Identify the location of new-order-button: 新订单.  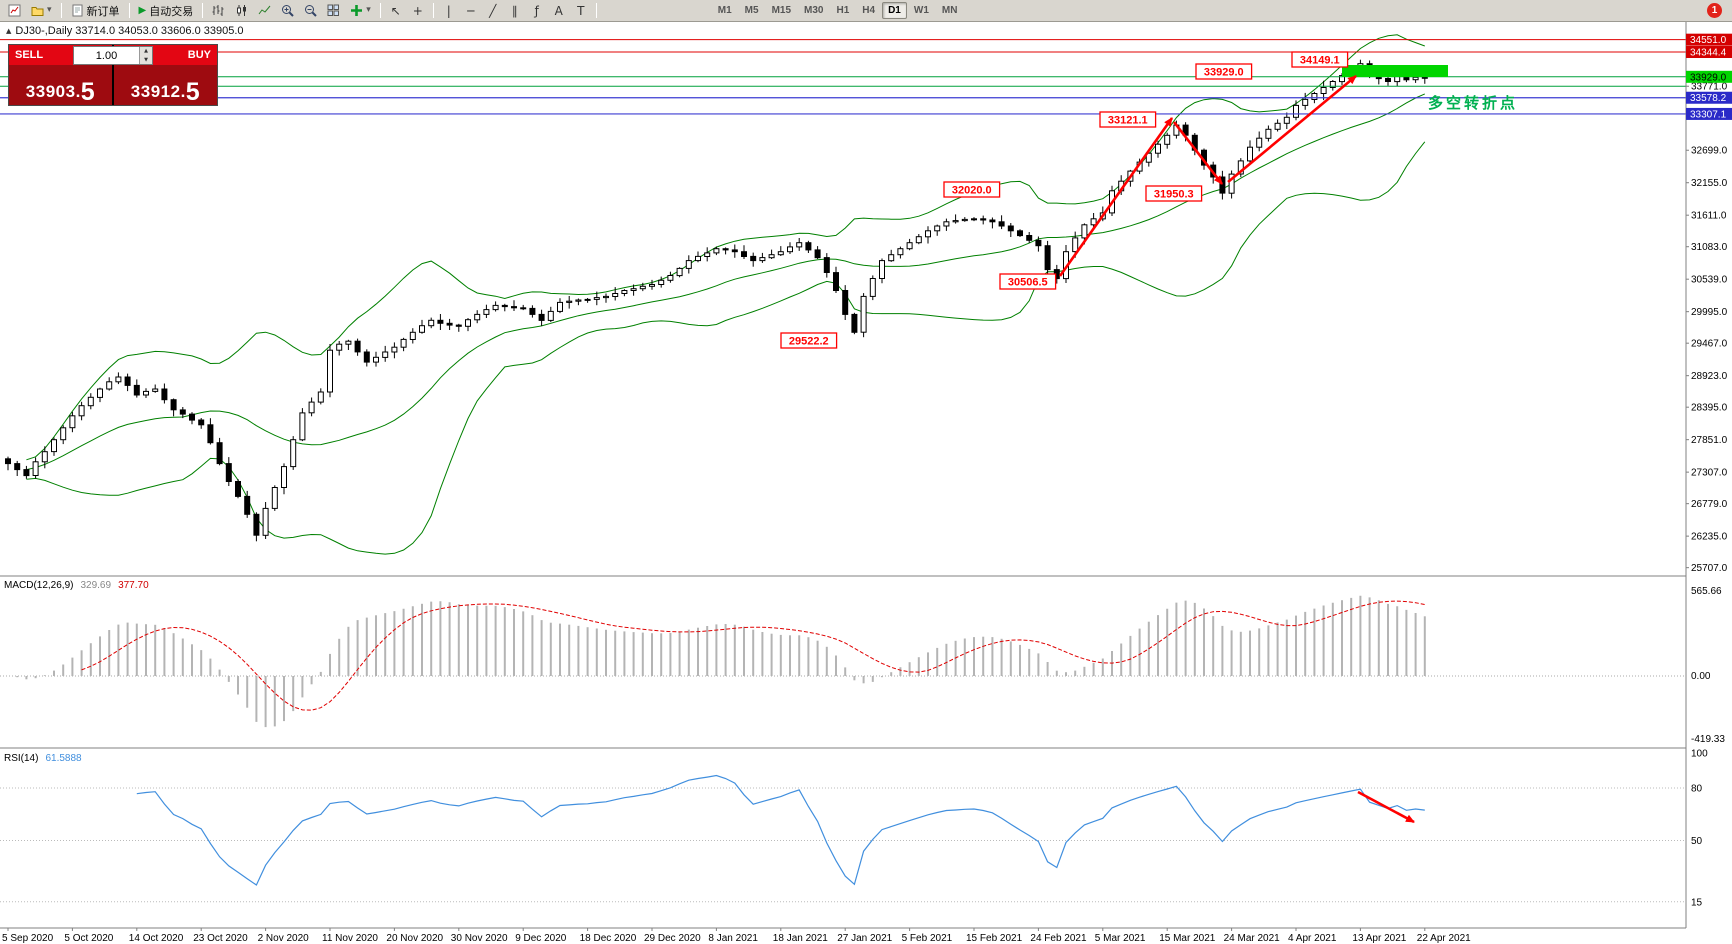
(95, 11).